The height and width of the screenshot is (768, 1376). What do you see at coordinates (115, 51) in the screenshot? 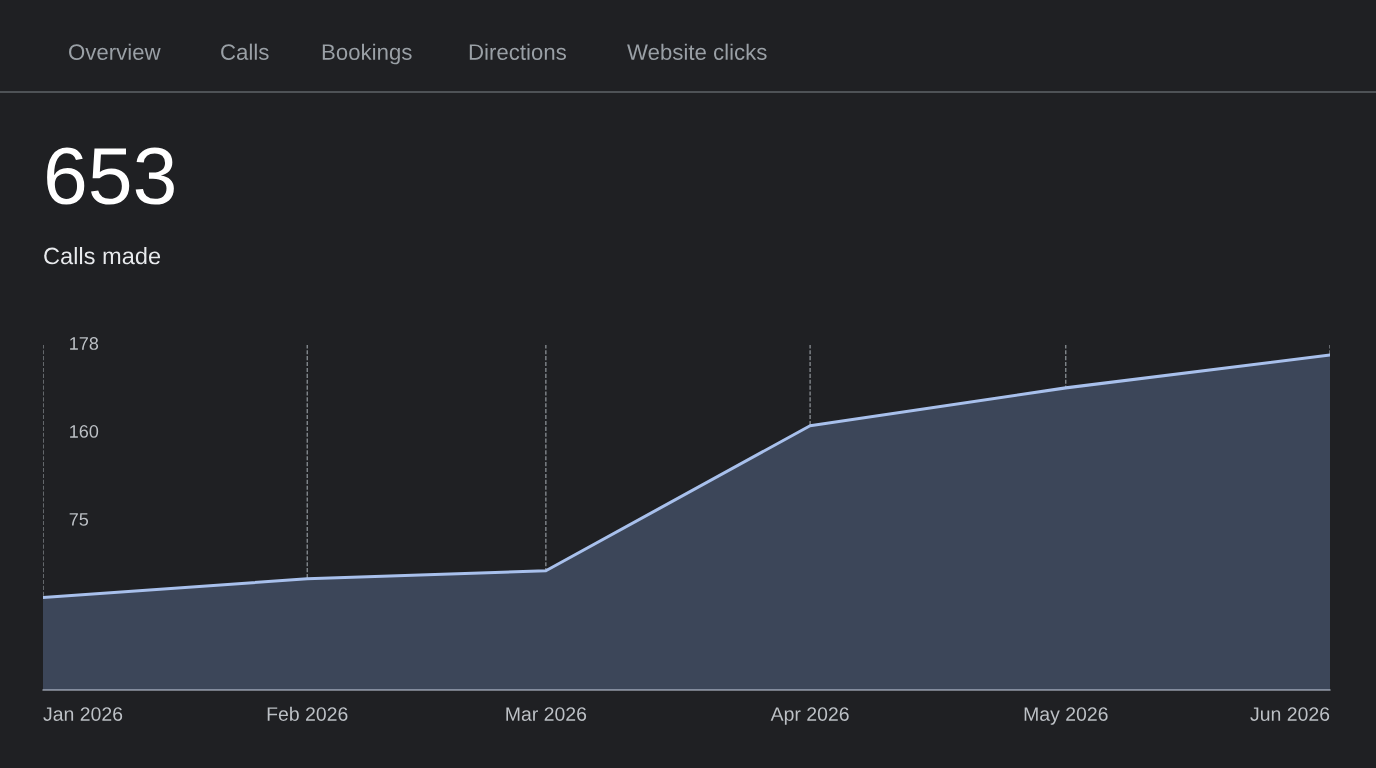
I see `text: Overview` at bounding box center [115, 51].